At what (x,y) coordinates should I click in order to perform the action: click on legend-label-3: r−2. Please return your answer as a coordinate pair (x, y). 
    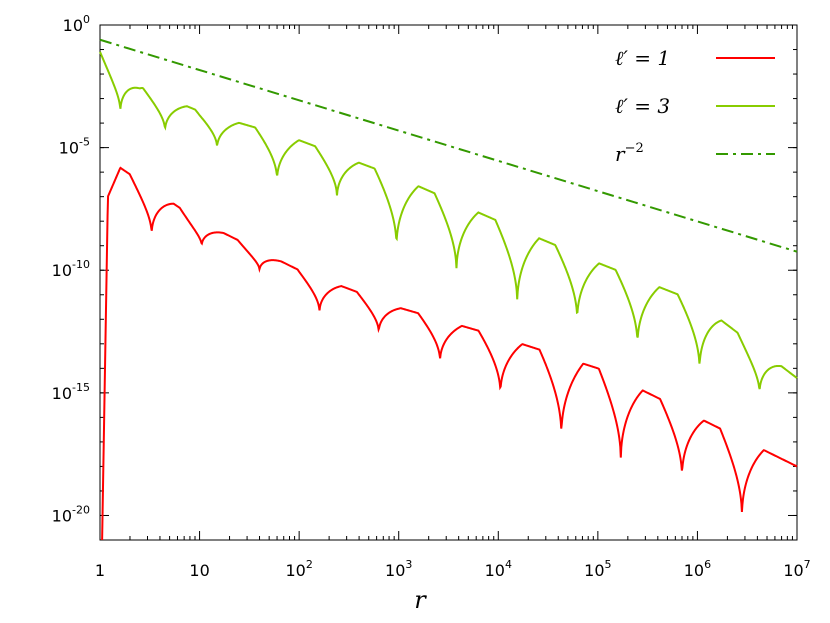
    Looking at the image, I should click on (629, 153).